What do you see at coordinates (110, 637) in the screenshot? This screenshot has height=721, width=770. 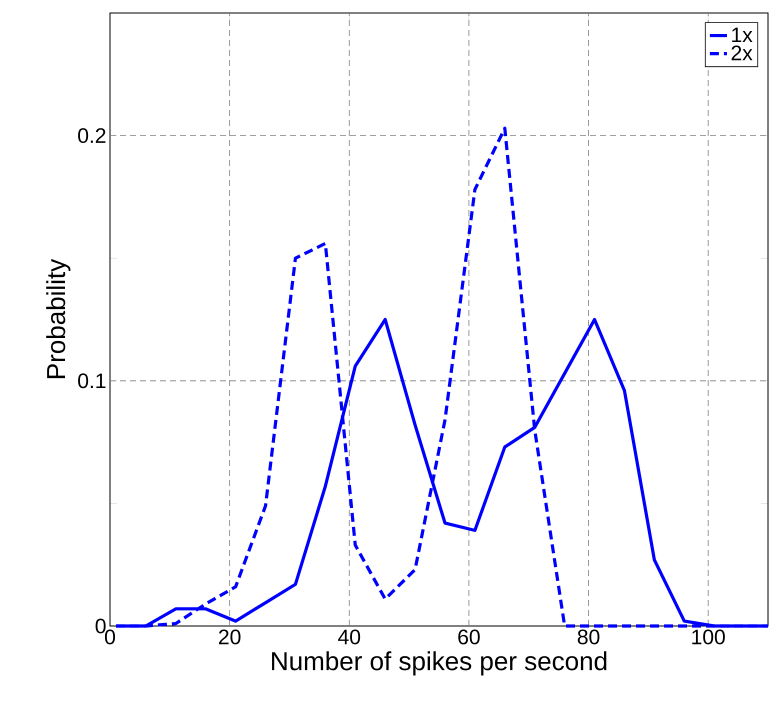 I see `x-tick-label: 0` at bounding box center [110, 637].